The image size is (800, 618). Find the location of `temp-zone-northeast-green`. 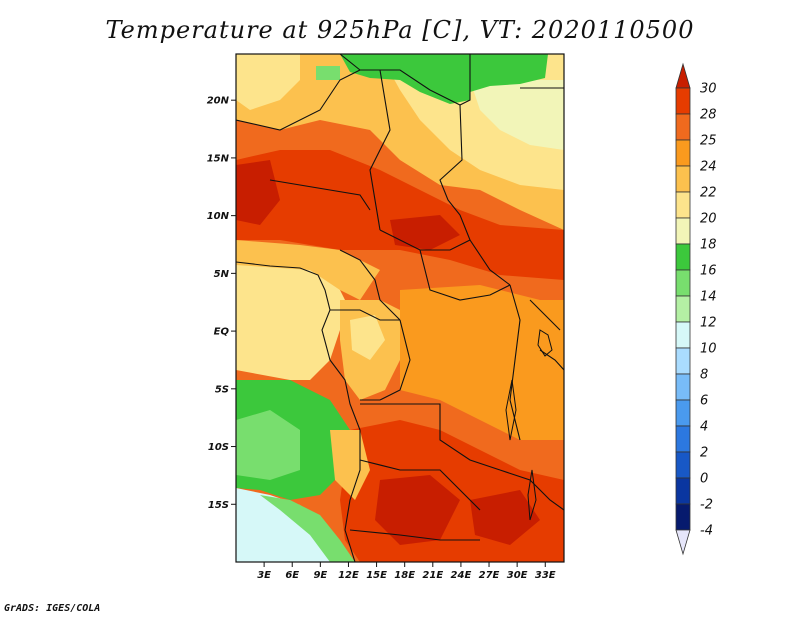

temp-zone-northeast-green is located at coordinates (509, 73).